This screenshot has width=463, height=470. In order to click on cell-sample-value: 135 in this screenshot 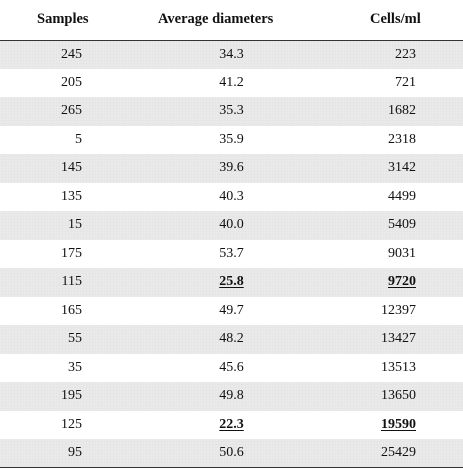, I will do `click(71, 196)`.